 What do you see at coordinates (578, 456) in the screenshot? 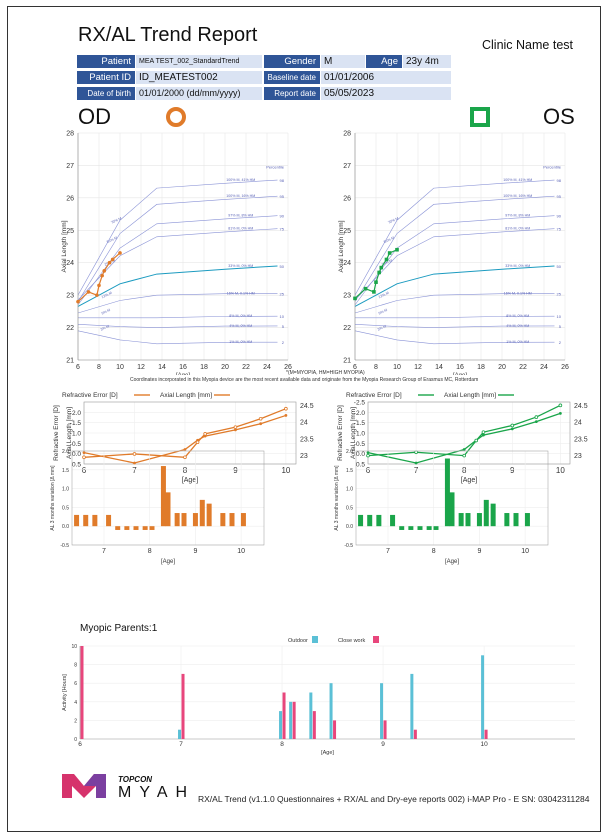
I see `y2-tick-label: 23` at bounding box center [578, 456].